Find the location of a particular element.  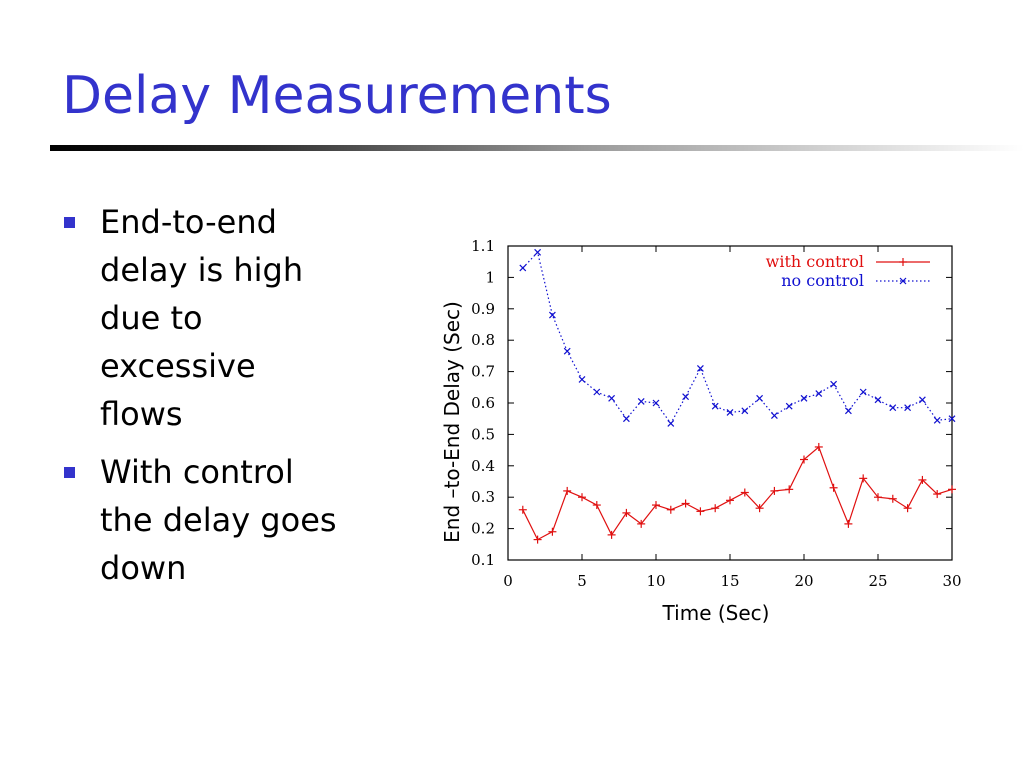

legend-label-no-control: no control is located at coordinates (822, 280).